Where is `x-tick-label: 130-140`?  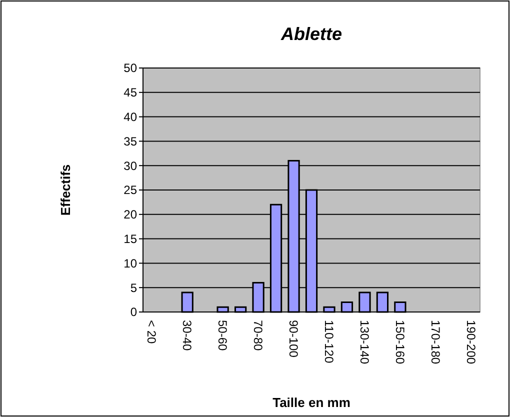 x-tick-label: 130-140 is located at coordinates (365, 342).